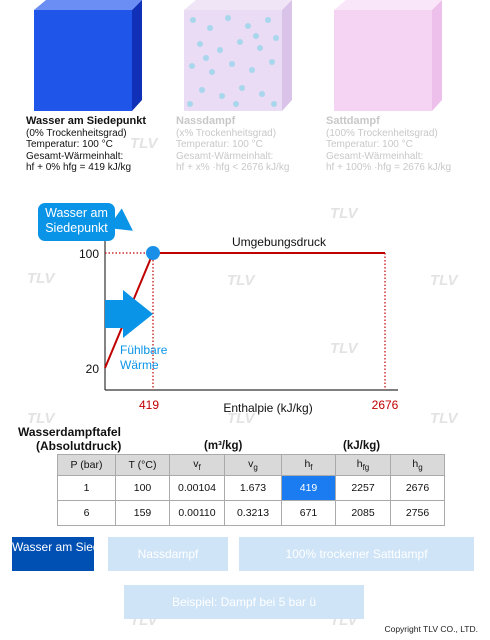 This screenshot has width=490, height=640. Describe the element at coordinates (129, 314) in the screenshot. I see `heat-arrow-icon` at that location.